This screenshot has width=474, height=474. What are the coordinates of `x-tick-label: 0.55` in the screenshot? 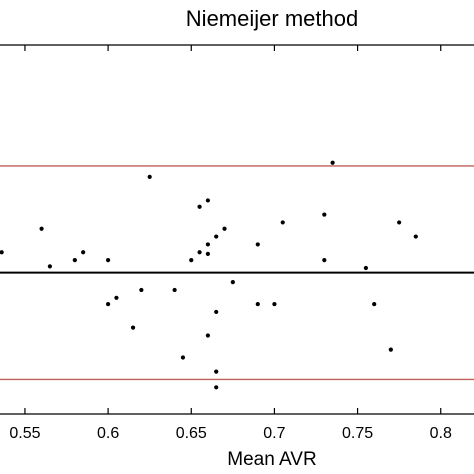 It's located at (24, 433).